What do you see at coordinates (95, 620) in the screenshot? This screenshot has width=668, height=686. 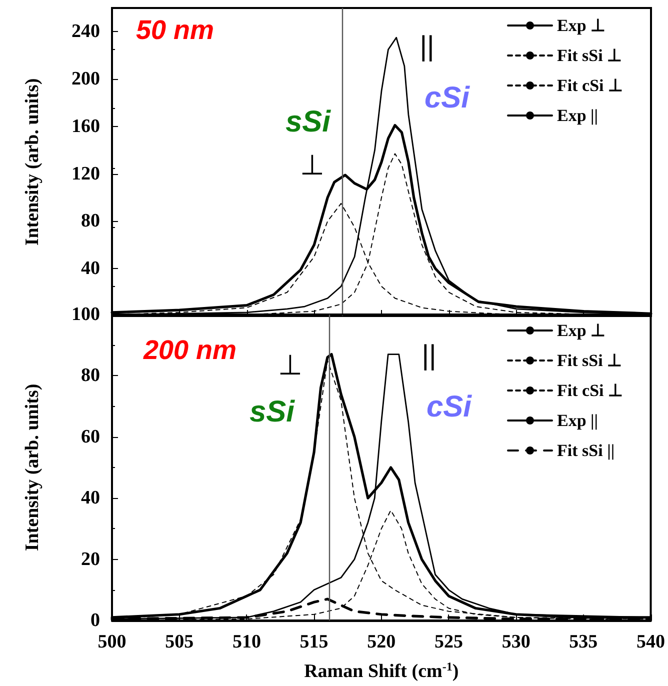 I see `y-tick-label: 0` at bounding box center [95, 620].